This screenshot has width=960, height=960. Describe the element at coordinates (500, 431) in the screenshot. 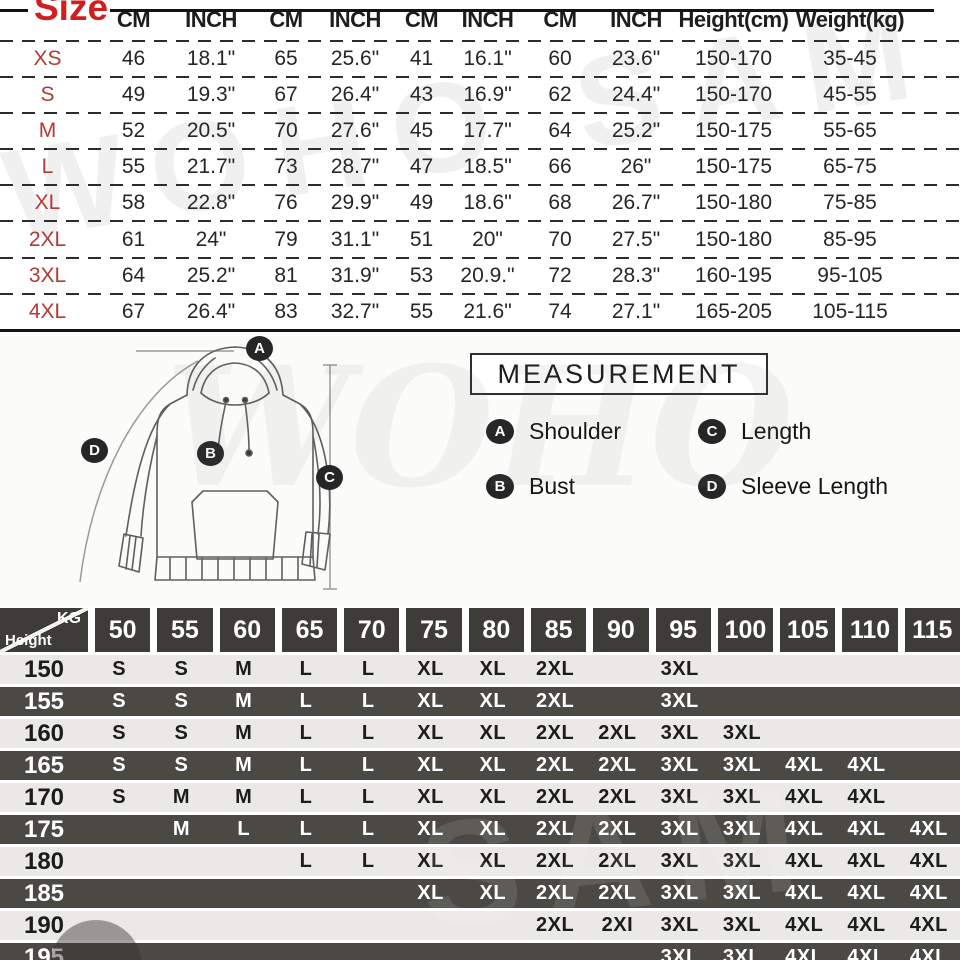

I see `legend-key-badge: A` at that location.